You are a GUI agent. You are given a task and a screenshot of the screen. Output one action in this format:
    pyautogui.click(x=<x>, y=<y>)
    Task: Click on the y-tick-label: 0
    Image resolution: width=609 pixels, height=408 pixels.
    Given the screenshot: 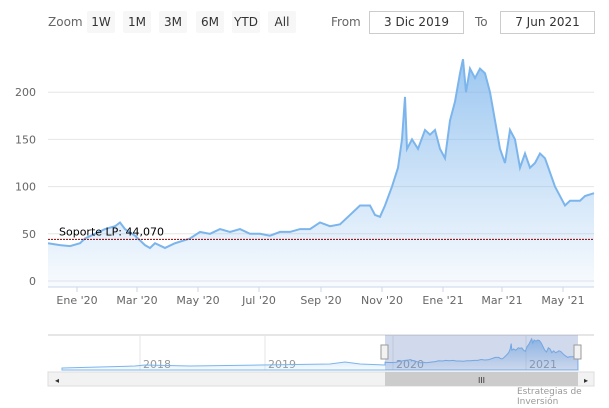 What is the action you would take?
    pyautogui.click(x=32, y=281)
    